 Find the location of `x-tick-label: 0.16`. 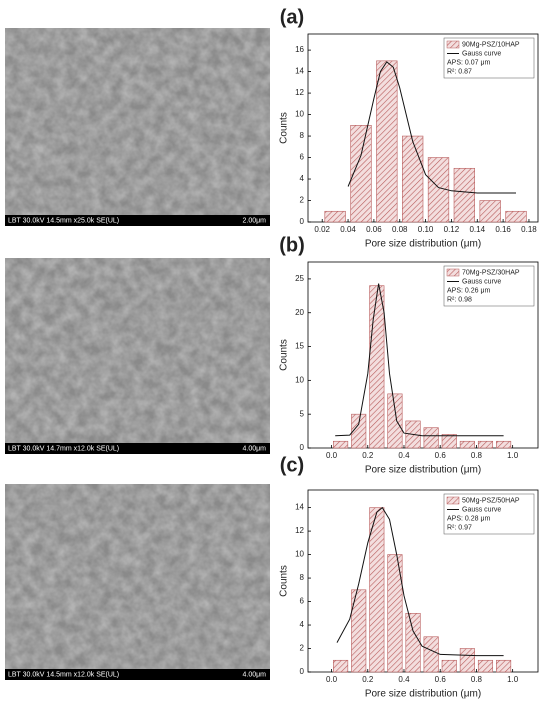

x-tick-label: 0.16 is located at coordinates (503, 229).